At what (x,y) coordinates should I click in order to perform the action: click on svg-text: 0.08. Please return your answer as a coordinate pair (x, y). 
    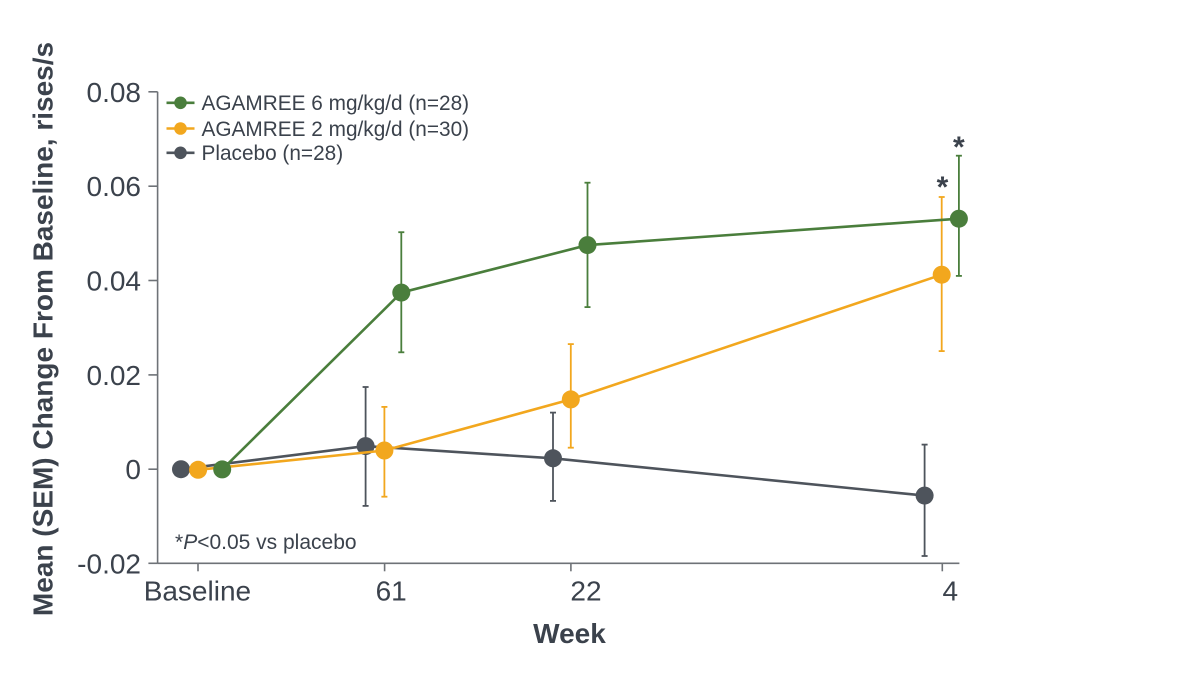
    Looking at the image, I should click on (114, 92).